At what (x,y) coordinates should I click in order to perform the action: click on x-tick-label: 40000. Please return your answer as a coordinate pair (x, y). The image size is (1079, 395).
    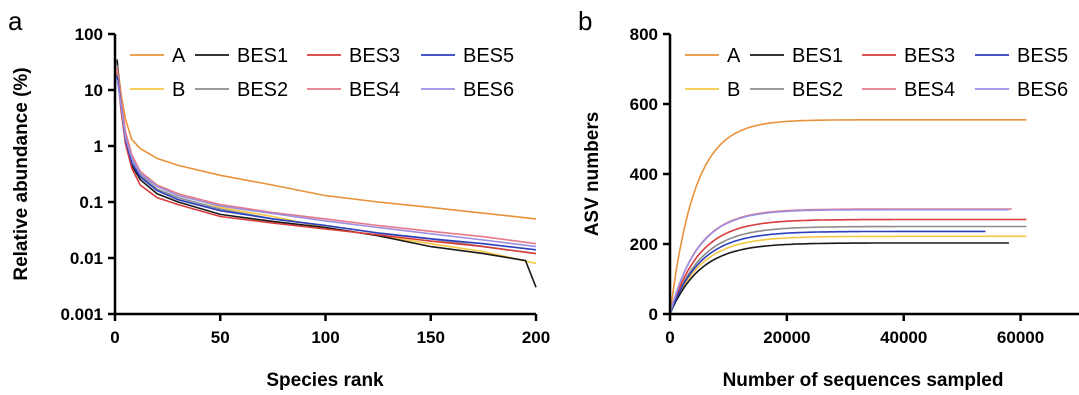
    Looking at the image, I should click on (903, 337).